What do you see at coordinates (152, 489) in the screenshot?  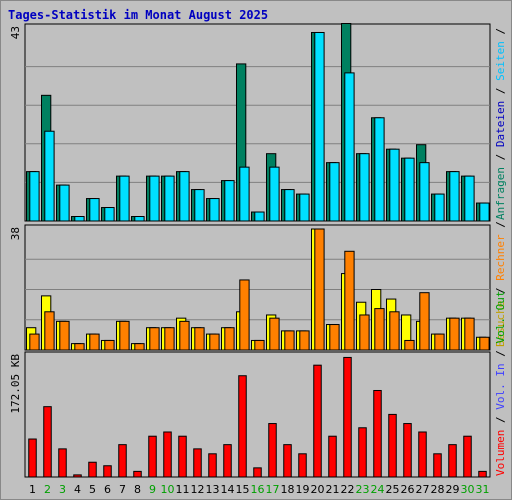 I see `x-tick-label: 9` at bounding box center [152, 489].